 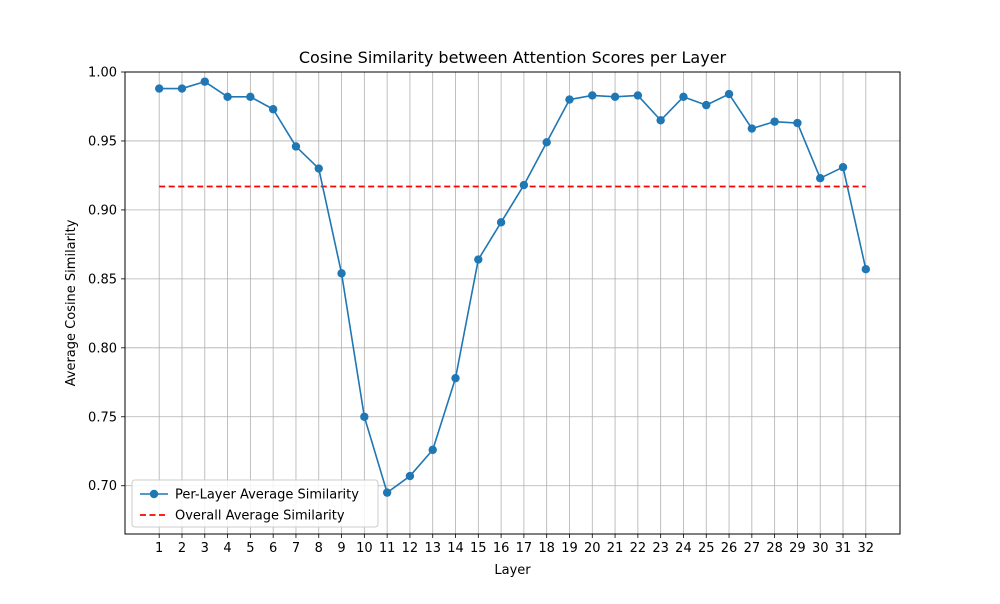 I want to click on x-tick-label: 19, so click(x=569, y=548).